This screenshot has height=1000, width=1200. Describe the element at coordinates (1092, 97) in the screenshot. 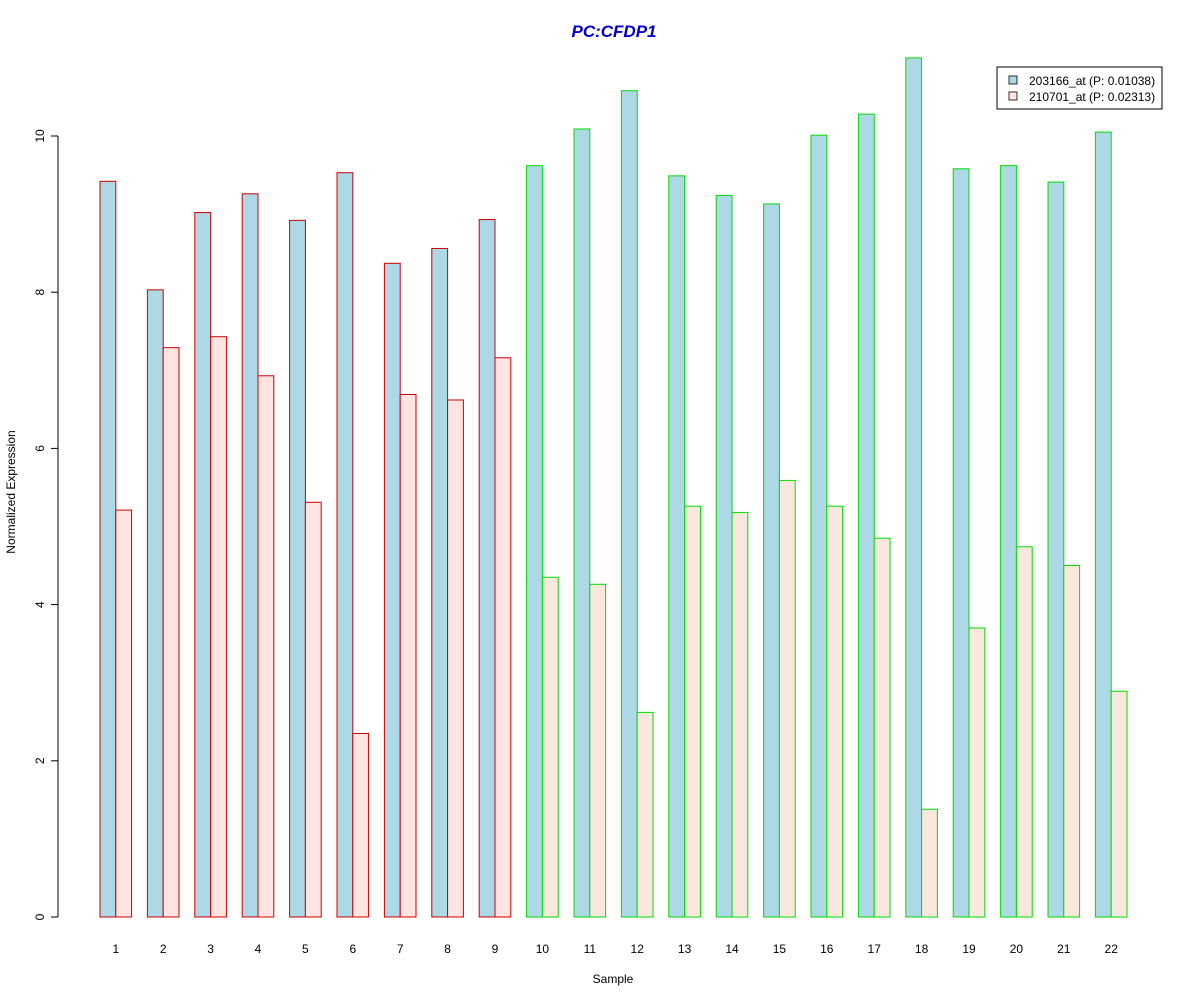

I see `legend-label-series-2: 210701_at (P: 0.02313)` at that location.